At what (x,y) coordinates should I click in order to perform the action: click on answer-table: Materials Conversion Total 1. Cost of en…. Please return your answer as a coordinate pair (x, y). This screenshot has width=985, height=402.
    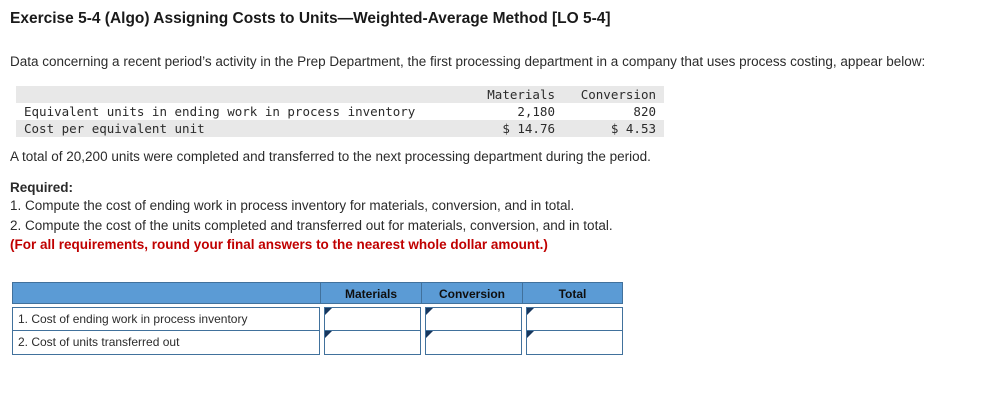
    Looking at the image, I should click on (318, 318).